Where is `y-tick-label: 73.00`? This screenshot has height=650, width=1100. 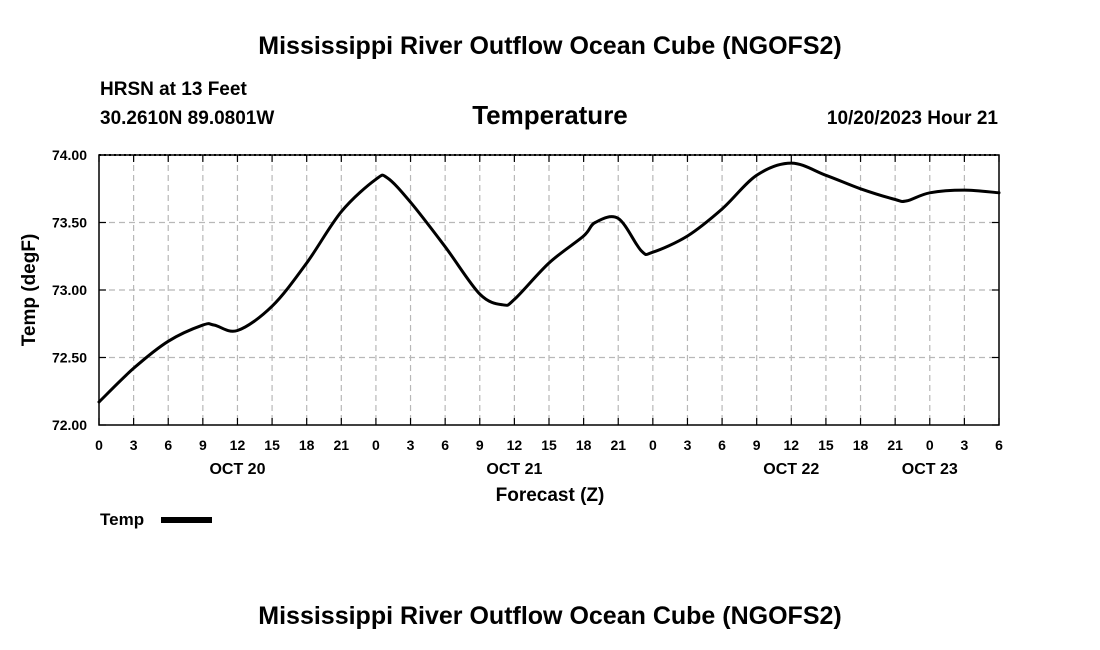 y-tick-label: 73.00 is located at coordinates (69, 290).